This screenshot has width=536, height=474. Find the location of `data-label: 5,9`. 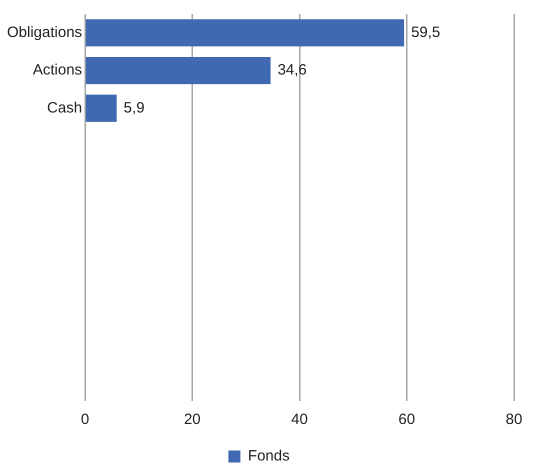

data-label: 5,9 is located at coordinates (134, 107).